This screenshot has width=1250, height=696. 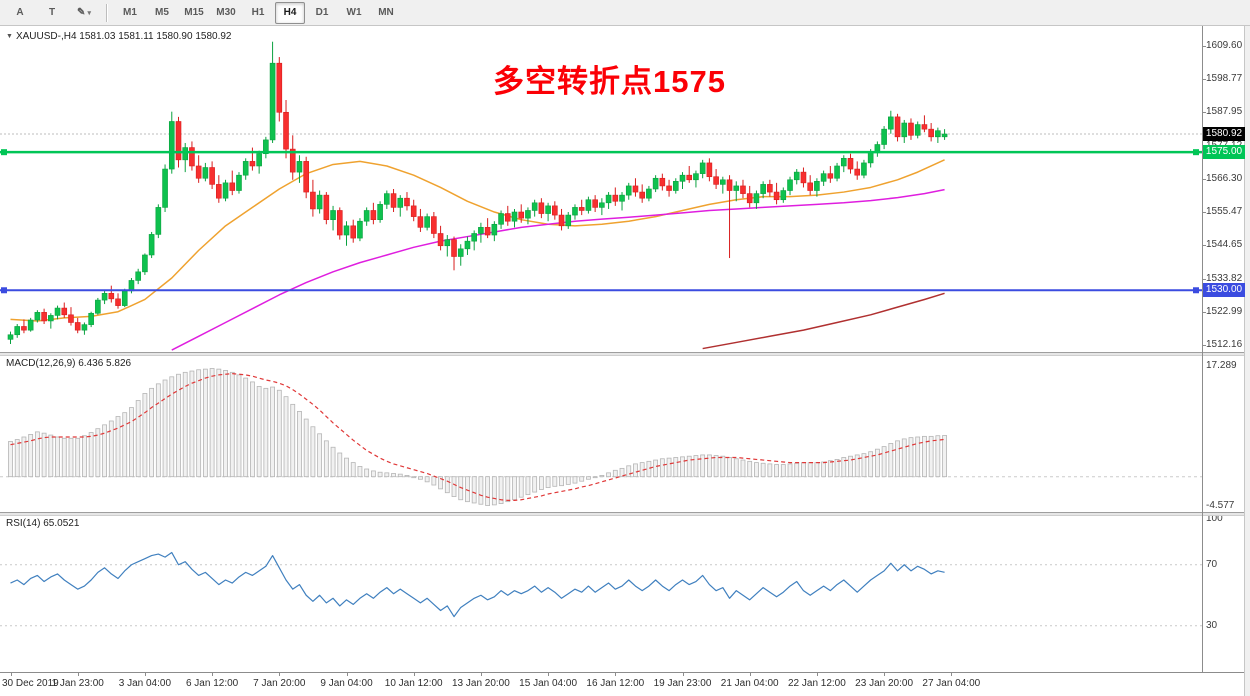 What do you see at coordinates (1212, 625) in the screenshot?
I see `rsi-axis-label: 30` at bounding box center [1212, 625].